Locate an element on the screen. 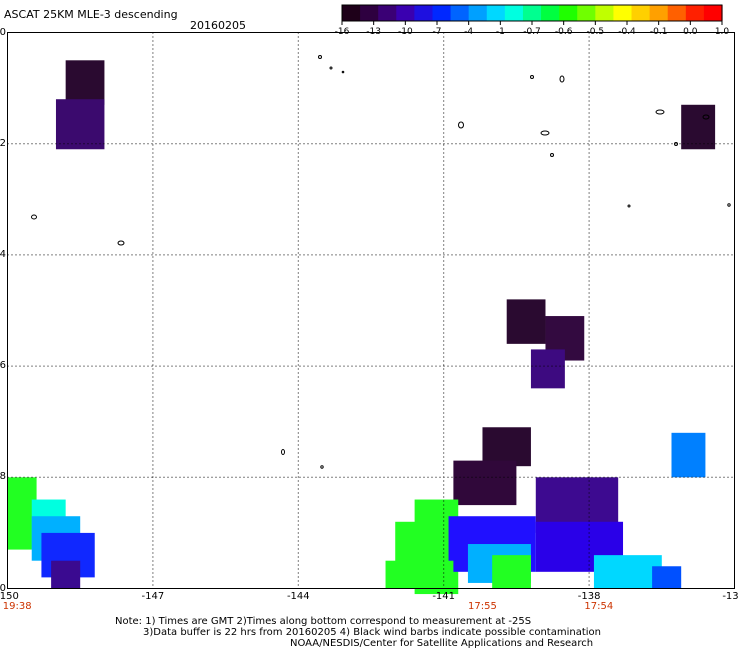 This screenshot has width=740, height=650. latitude-label: -20 is located at coordinates (3, 32).